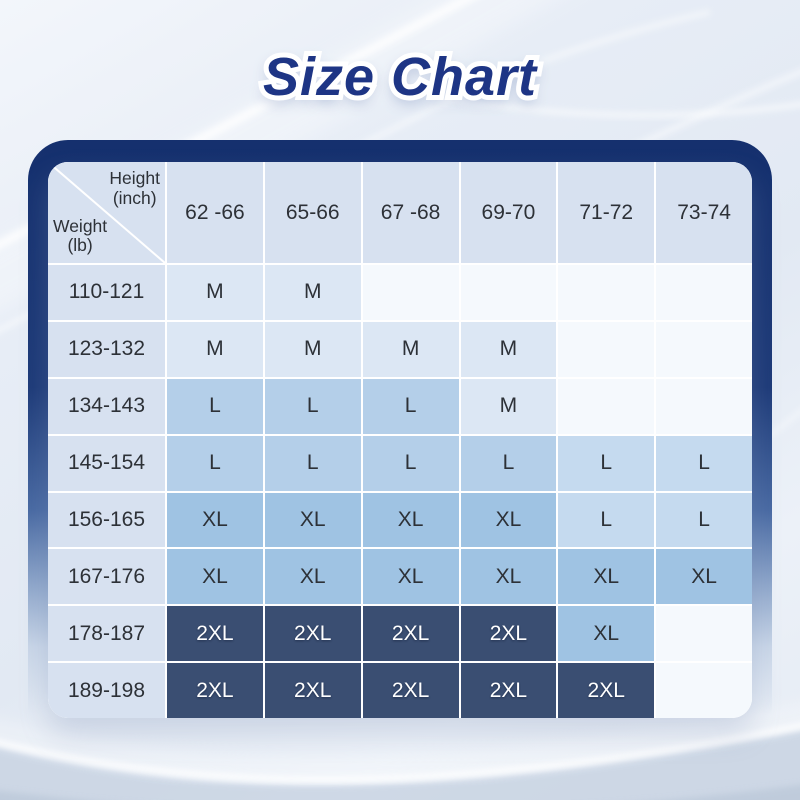 The width and height of the screenshot is (800, 800). What do you see at coordinates (80, 235) in the screenshot?
I see `weight-axis-label: Weight (lb)` at bounding box center [80, 235].